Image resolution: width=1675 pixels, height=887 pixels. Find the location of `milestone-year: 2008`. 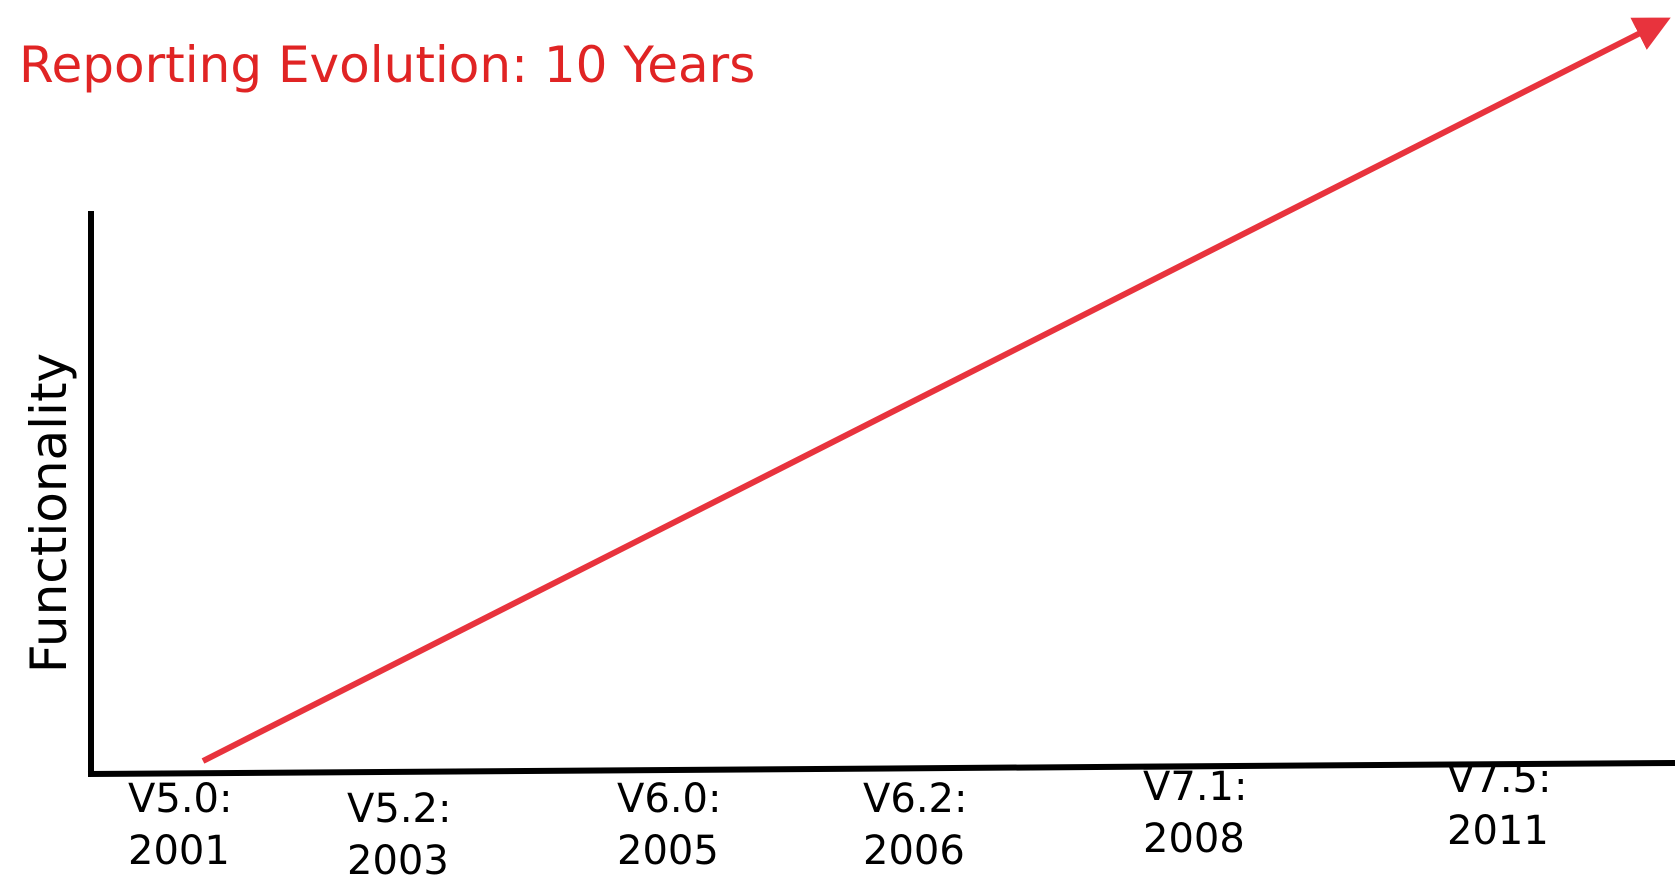

milestone-year: 2008 is located at coordinates (1194, 839).